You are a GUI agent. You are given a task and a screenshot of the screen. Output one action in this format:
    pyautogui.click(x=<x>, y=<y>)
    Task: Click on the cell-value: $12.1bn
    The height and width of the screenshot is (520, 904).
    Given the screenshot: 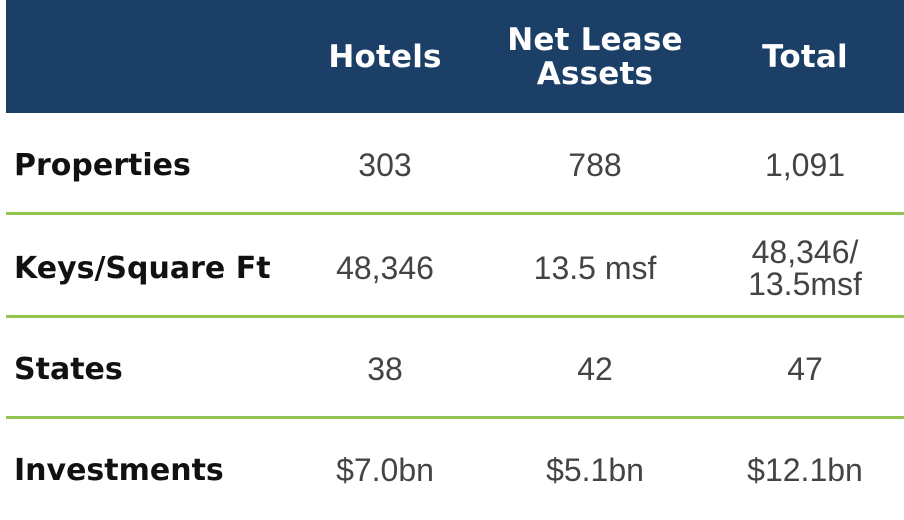 What is the action you would take?
    pyautogui.click(x=805, y=470)
    